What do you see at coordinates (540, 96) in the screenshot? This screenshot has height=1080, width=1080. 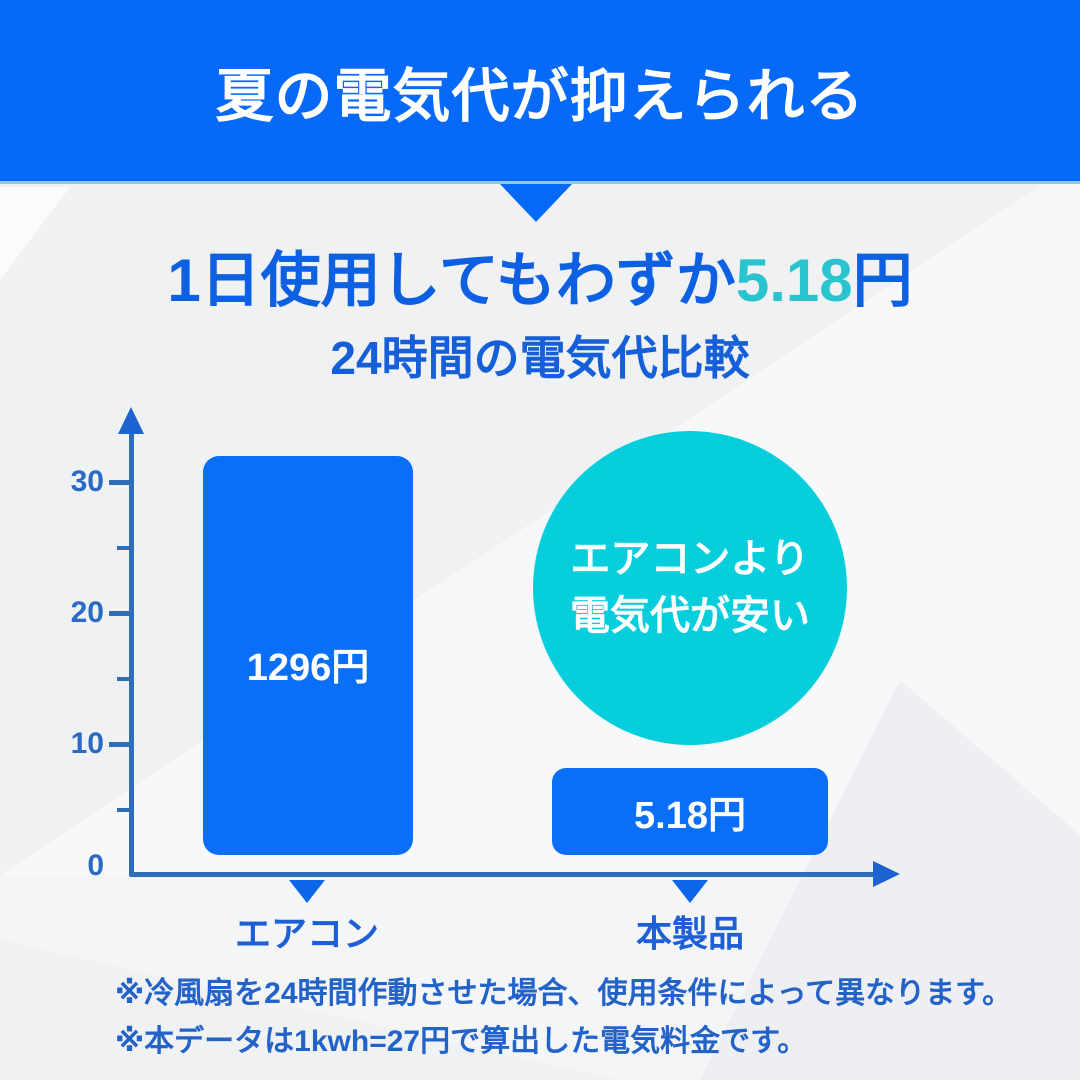 I see `banner-title: 夏の電気代が抑えられる` at bounding box center [540, 96].